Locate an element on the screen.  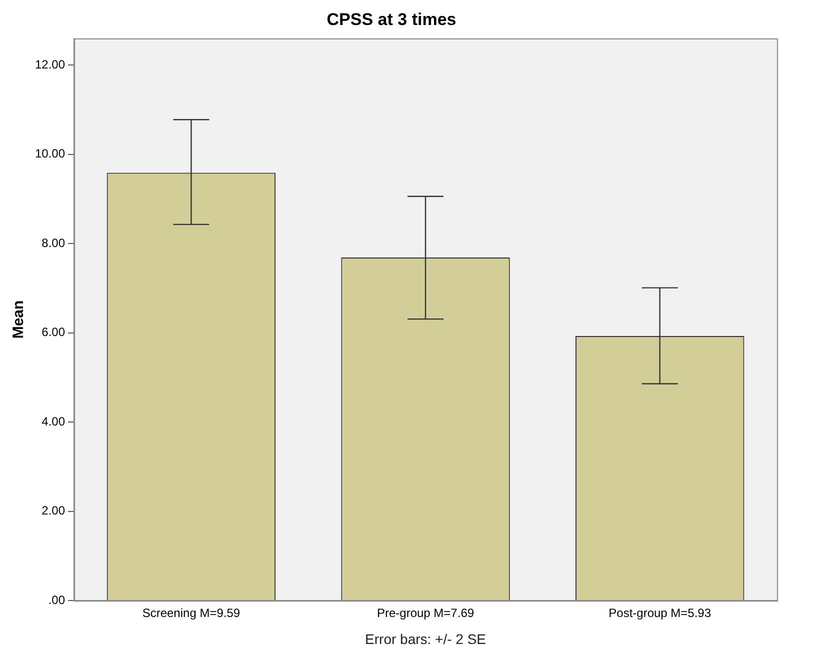
chart-title: CPSS at 3 times is located at coordinates (391, 19).